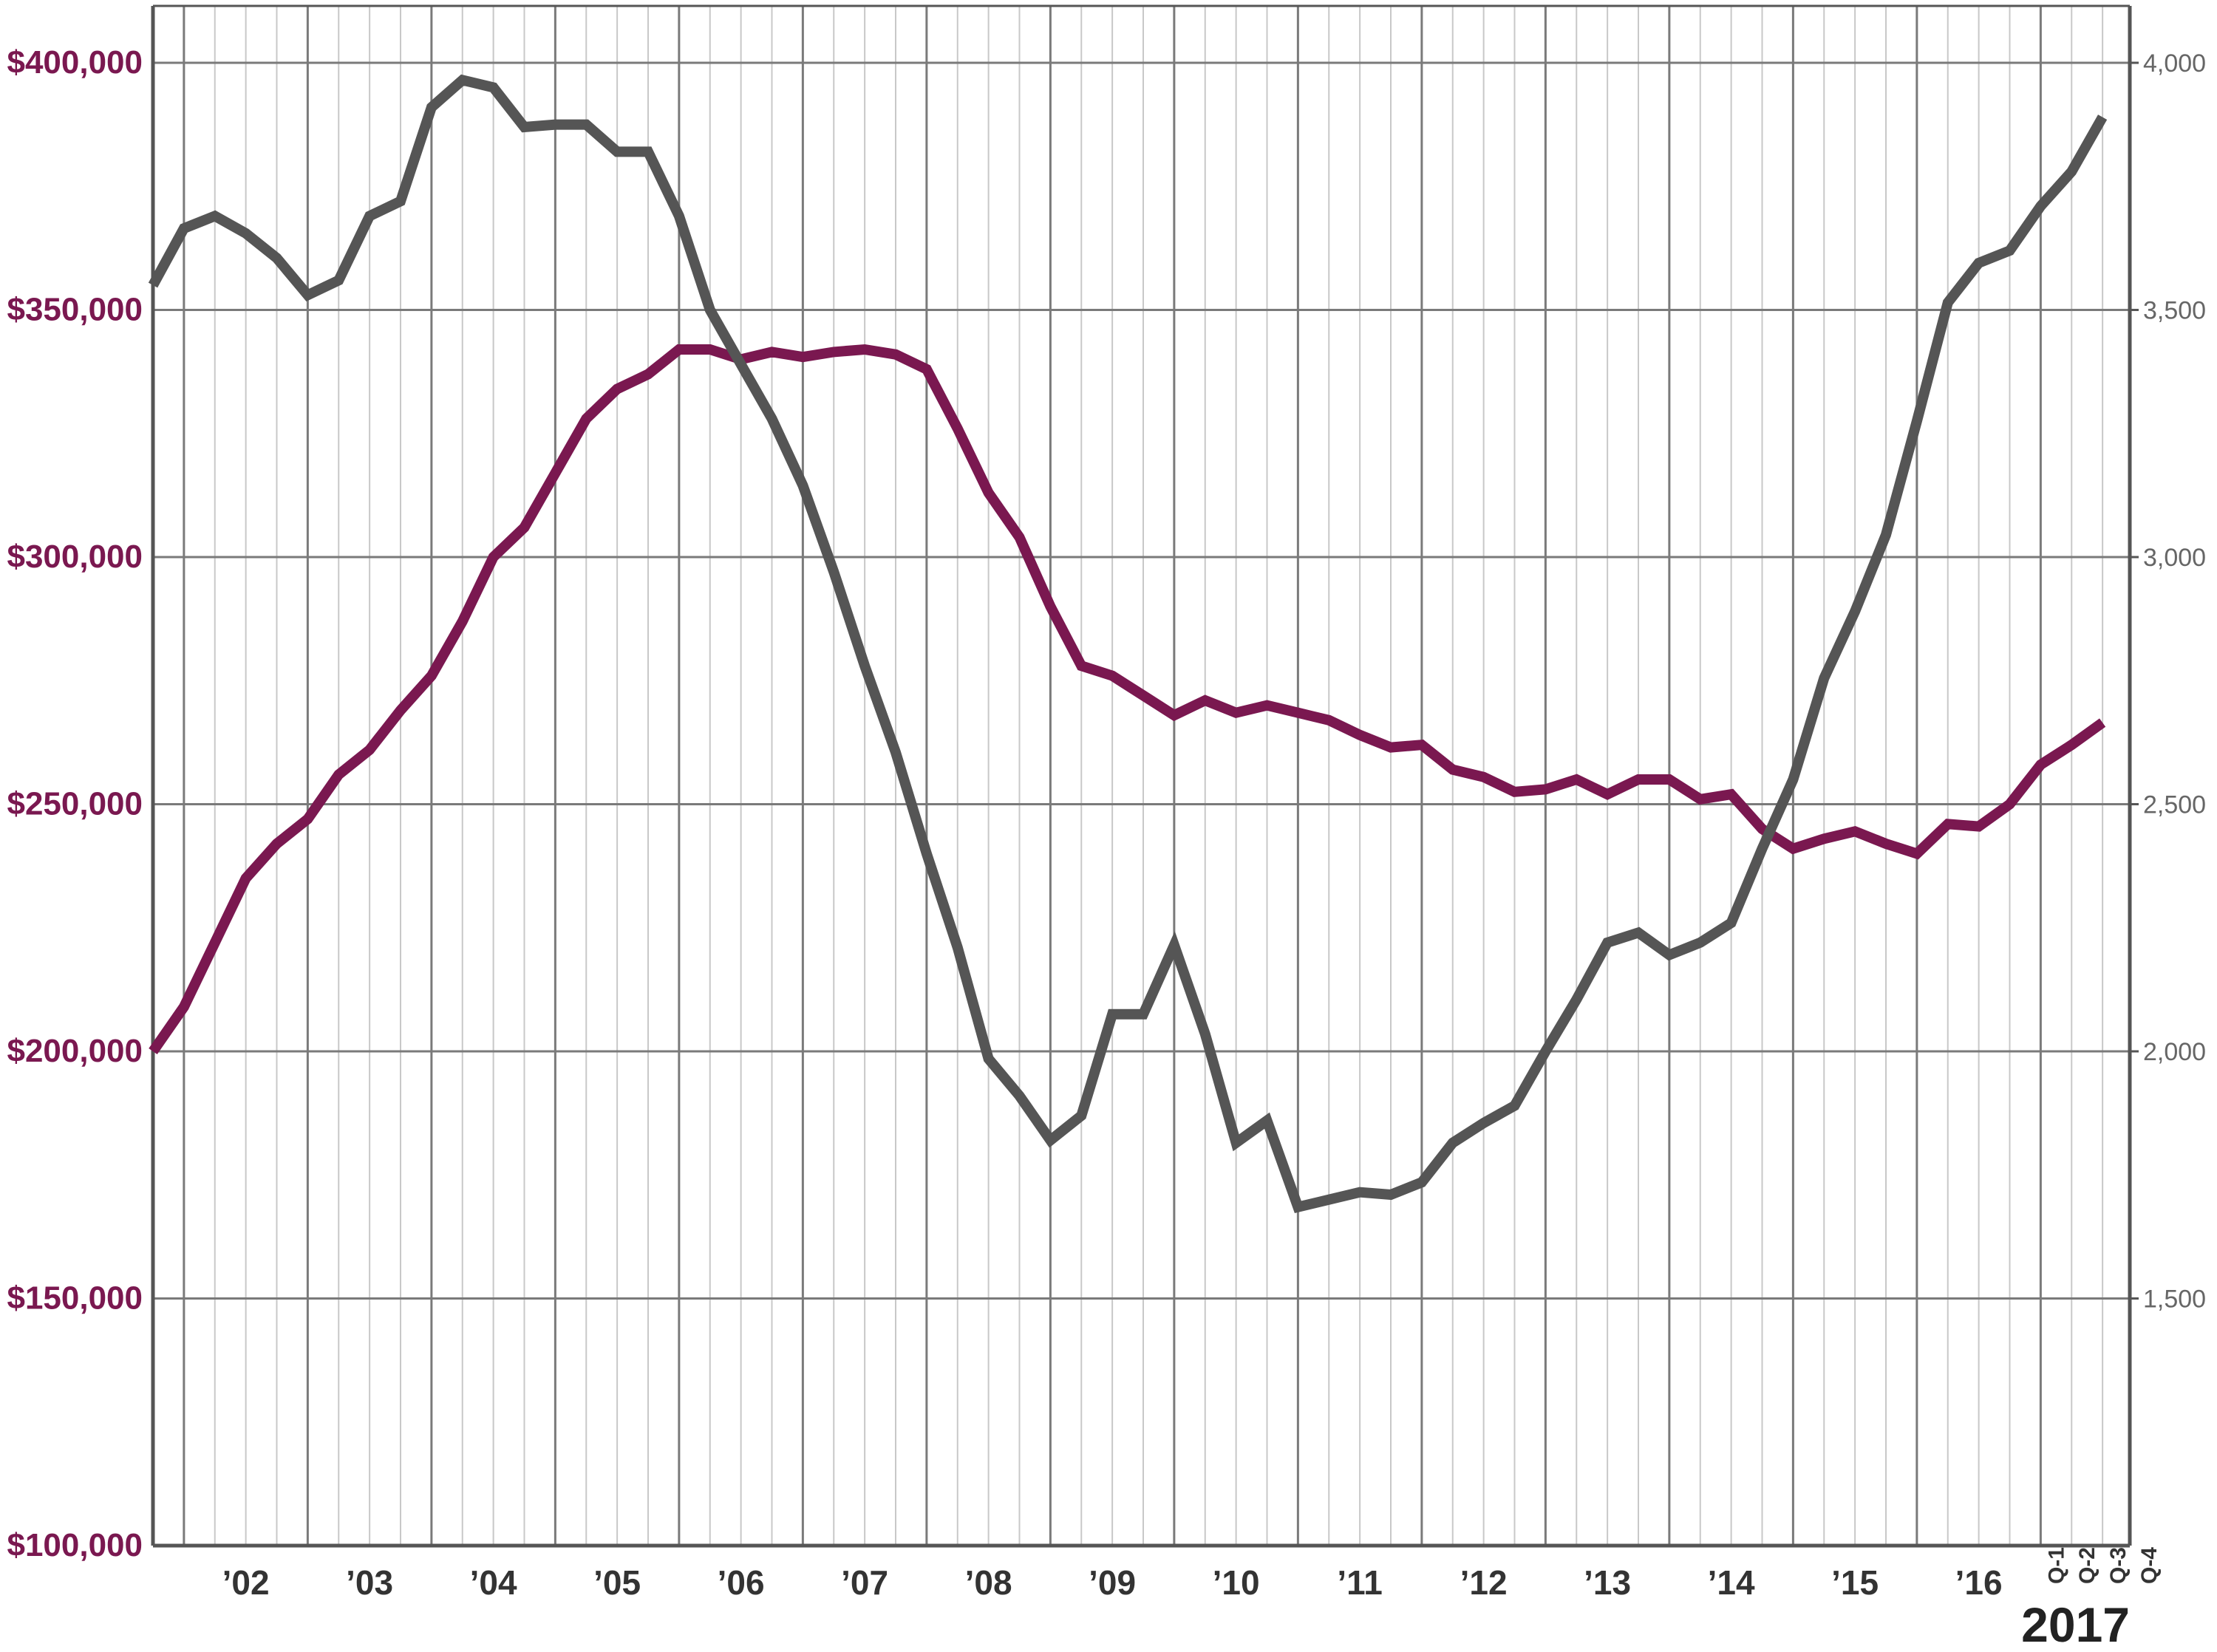 The width and height of the screenshot is (2217, 1652). What do you see at coordinates (1731, 1582) in the screenshot?
I see `year-tick-label: ’14` at bounding box center [1731, 1582].